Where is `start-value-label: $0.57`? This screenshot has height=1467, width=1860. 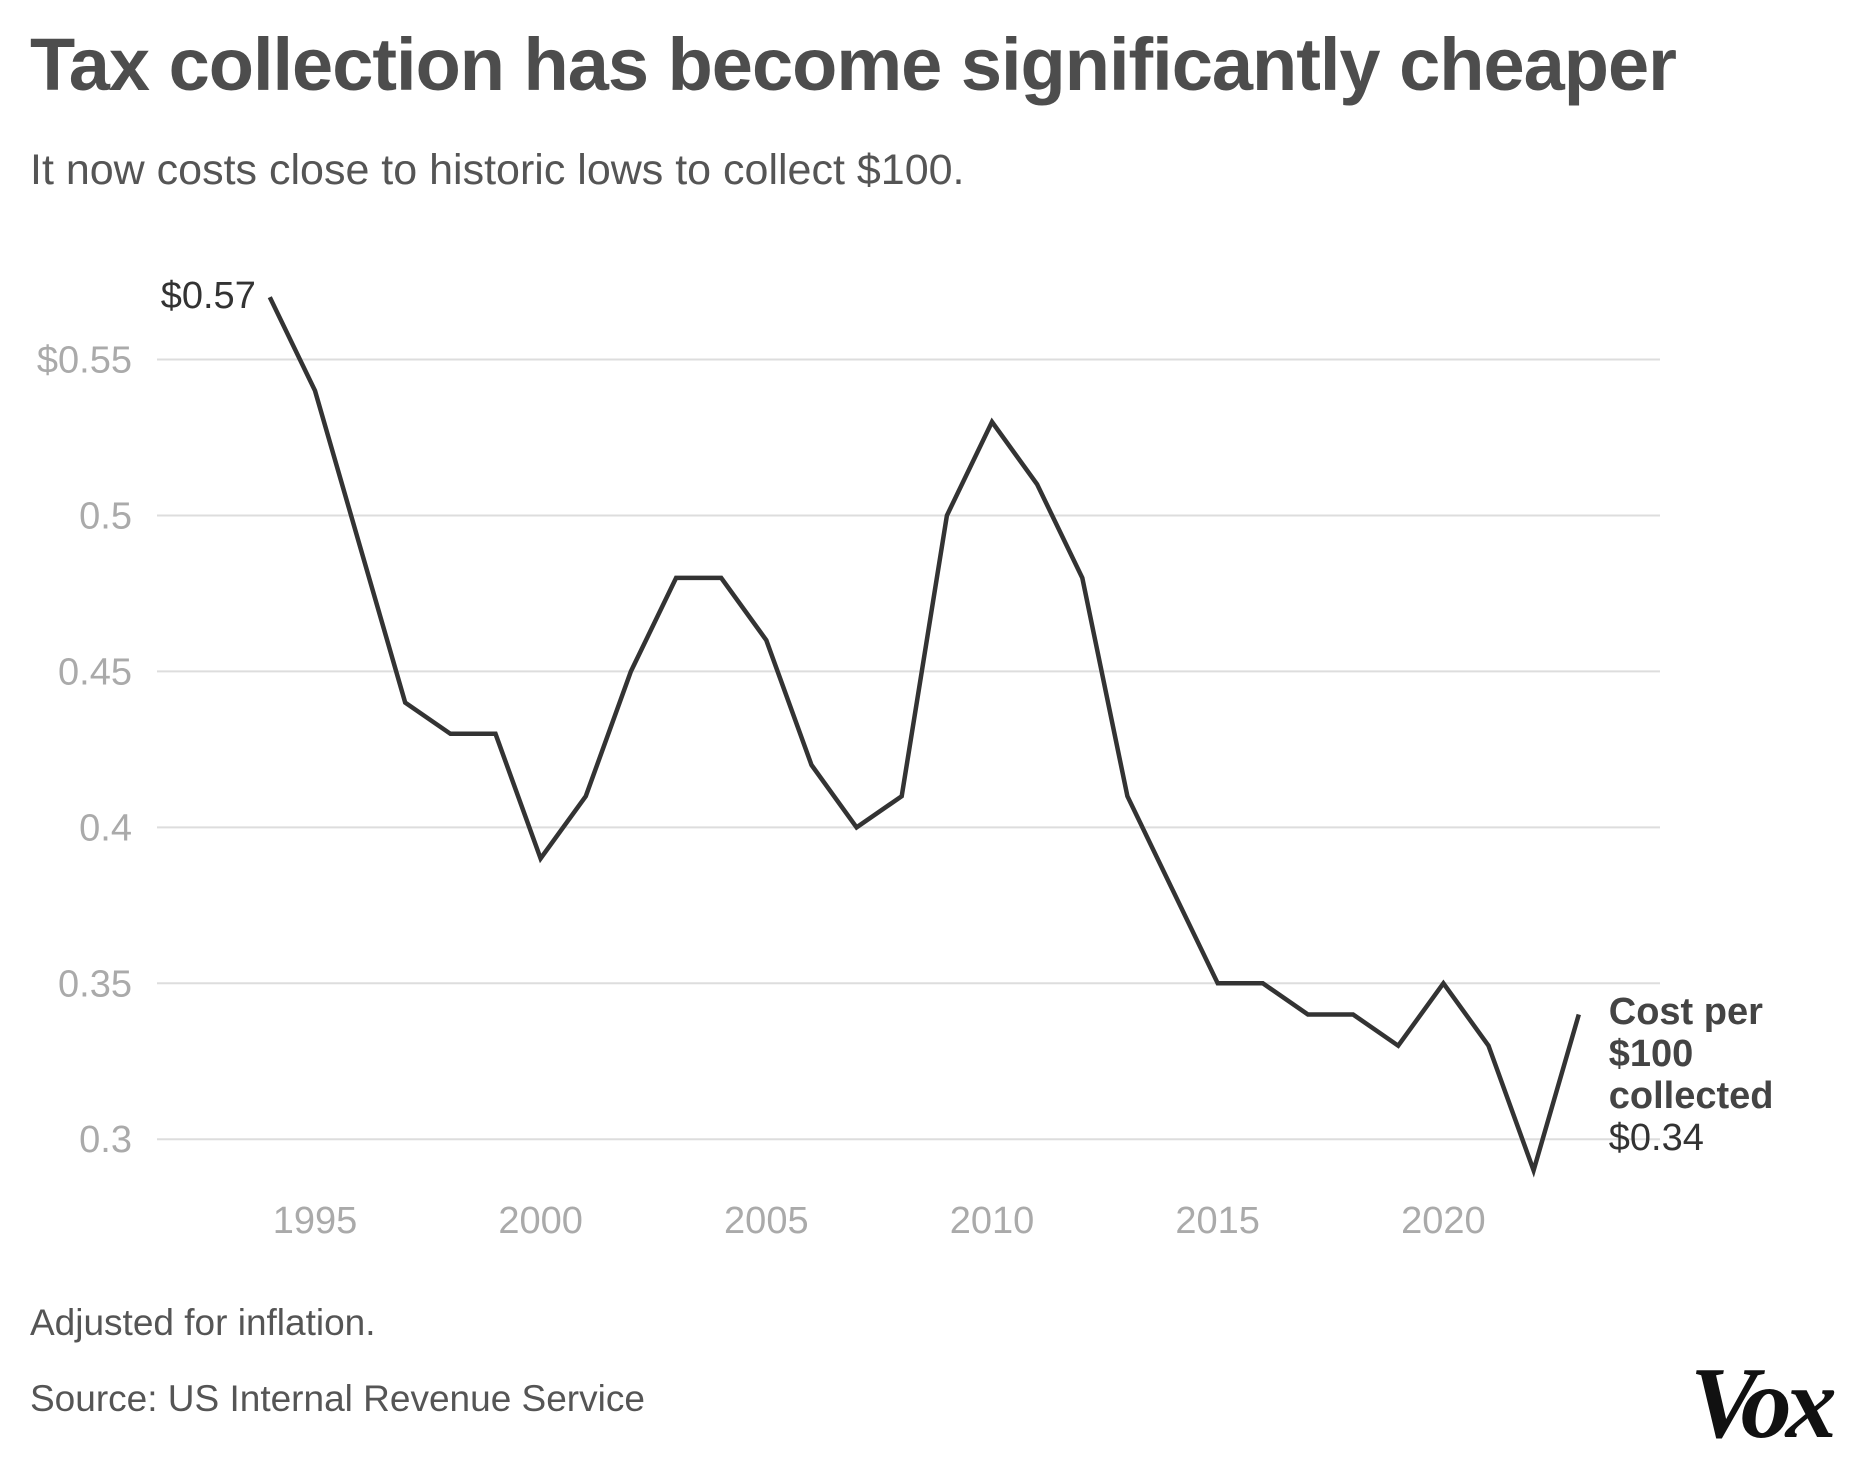
start-value-label: $0.57 is located at coordinates (208, 296).